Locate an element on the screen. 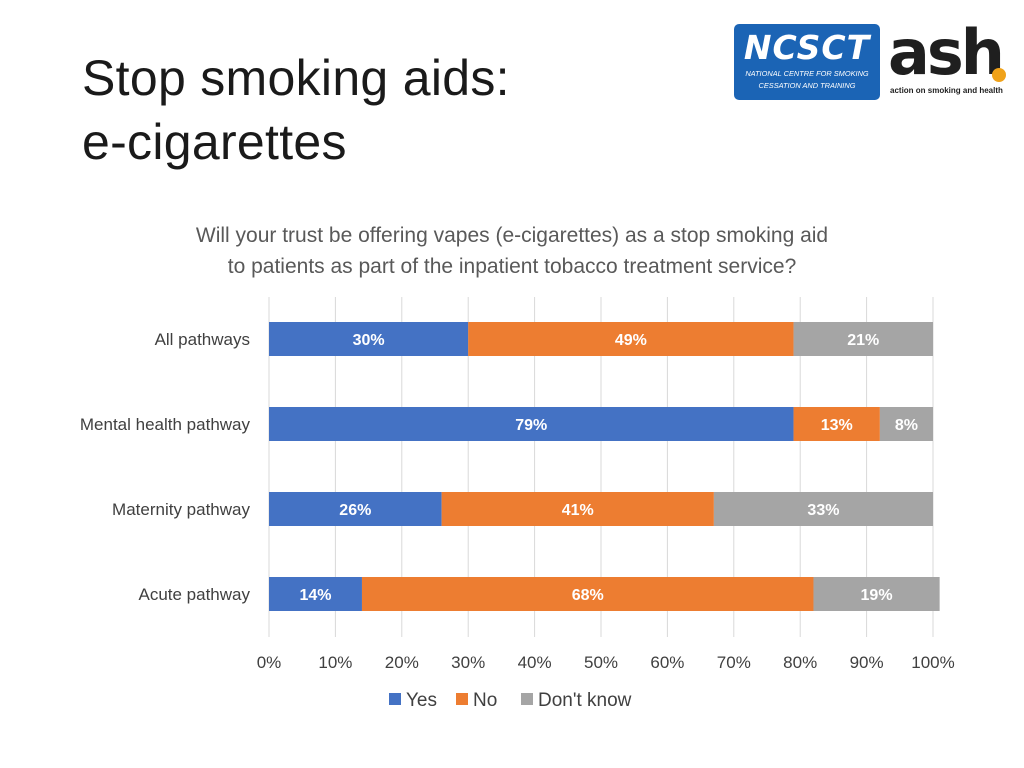 The width and height of the screenshot is (1024, 768). data-label: 26% is located at coordinates (355, 510).